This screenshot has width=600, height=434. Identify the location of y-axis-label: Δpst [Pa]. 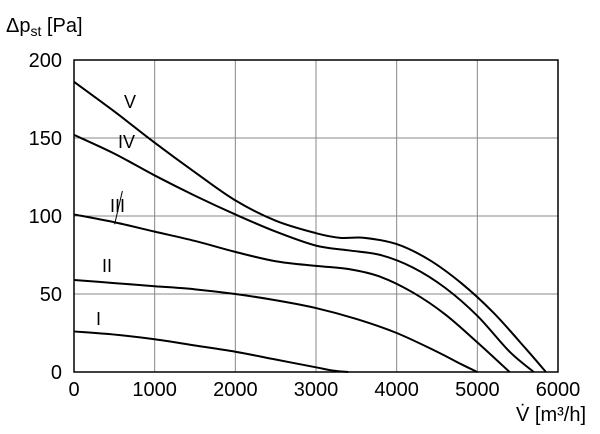
(44, 27).